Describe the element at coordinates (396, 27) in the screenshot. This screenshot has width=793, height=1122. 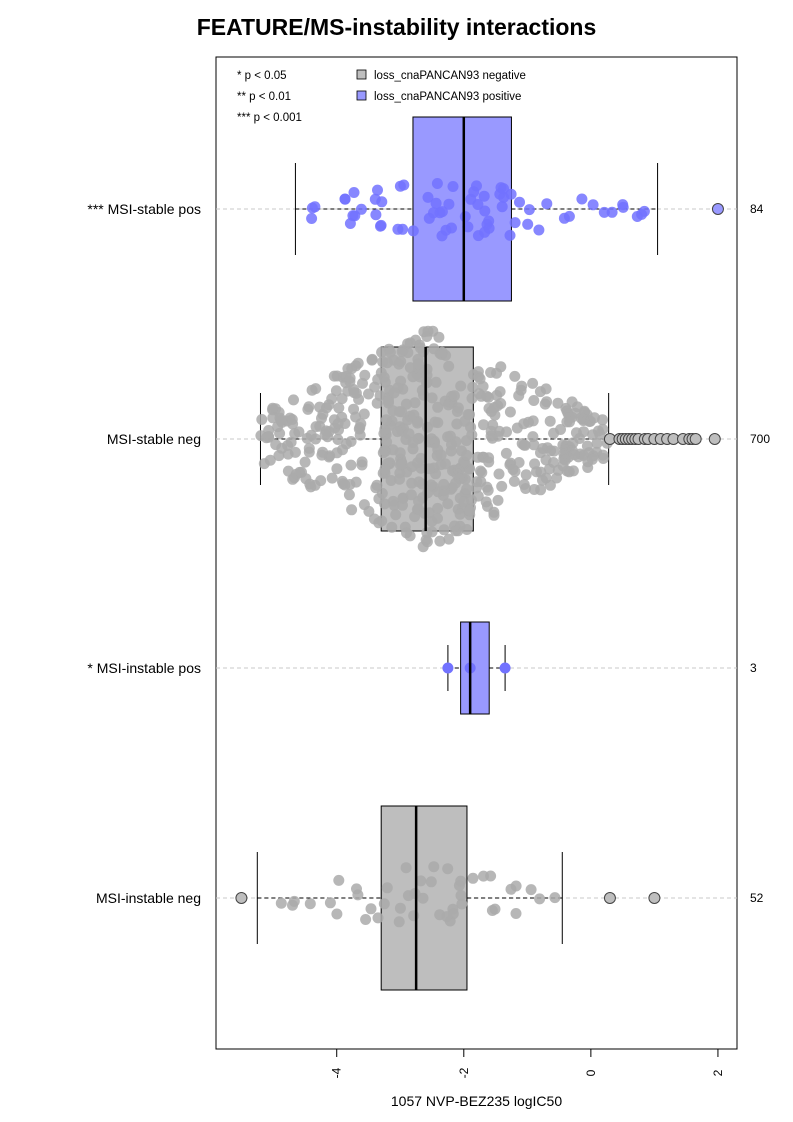
I see `chart-title: FEATURE/MS-instability interactions` at that location.